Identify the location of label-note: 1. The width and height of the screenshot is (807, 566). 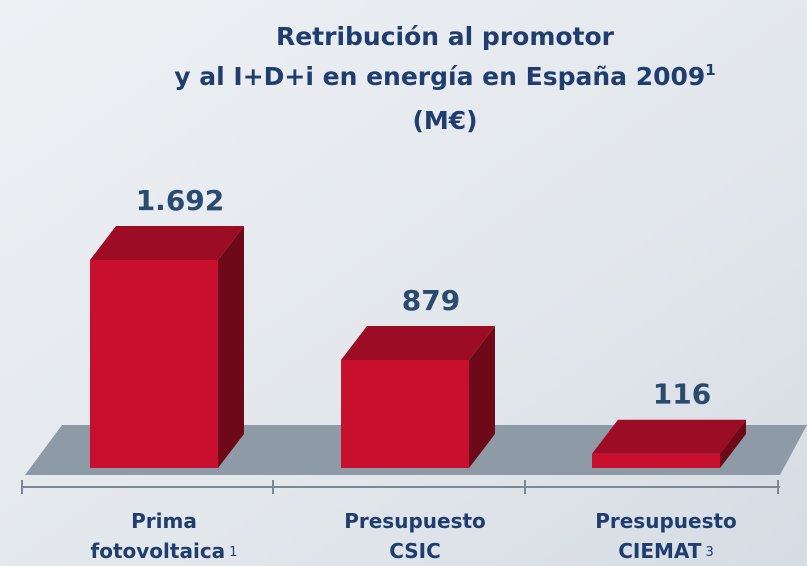
(233, 552).